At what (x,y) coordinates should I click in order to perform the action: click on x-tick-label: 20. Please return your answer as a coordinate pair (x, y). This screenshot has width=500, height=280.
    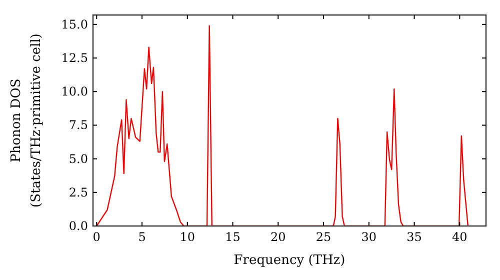
    Looking at the image, I should click on (278, 237).